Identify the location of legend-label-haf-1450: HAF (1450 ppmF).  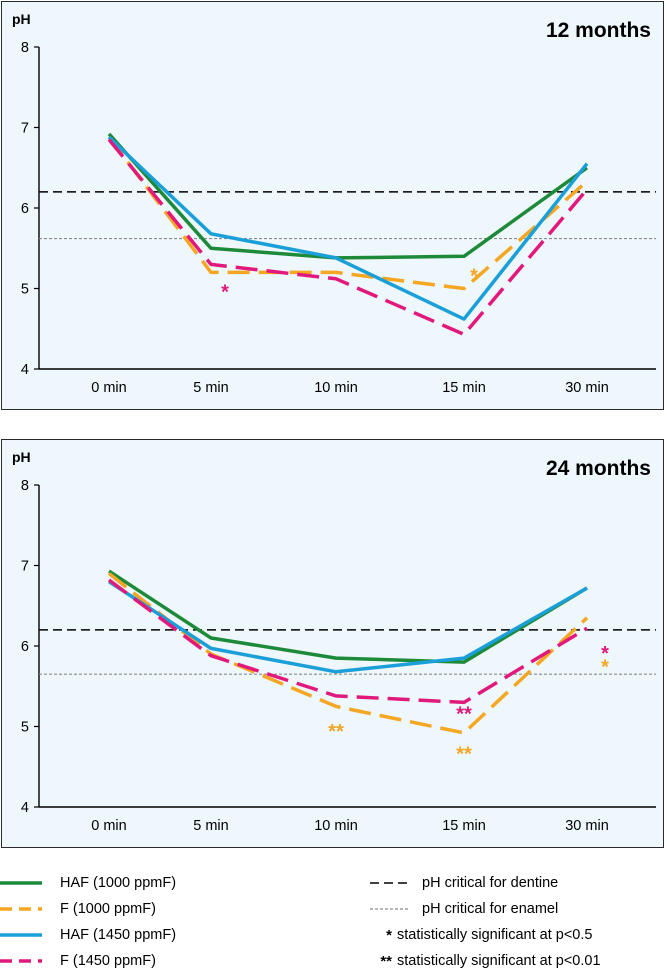
(118, 935).